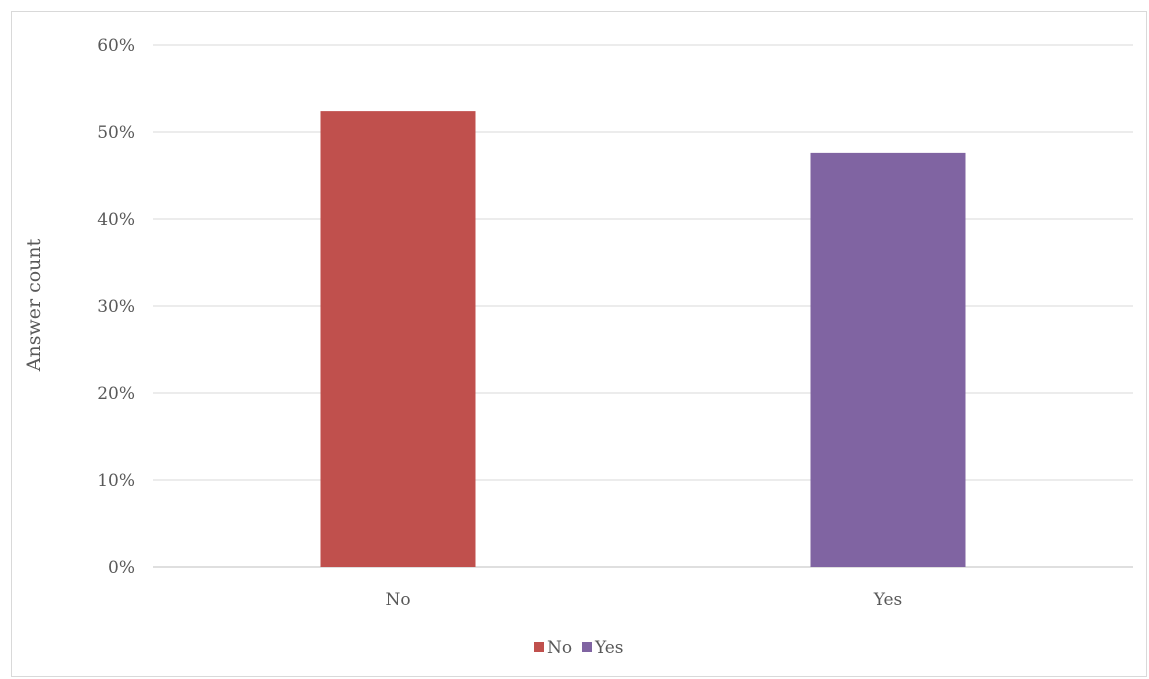 The image size is (1149, 679). What do you see at coordinates (559, 648) in the screenshot?
I see `legend-label-no: No` at bounding box center [559, 648].